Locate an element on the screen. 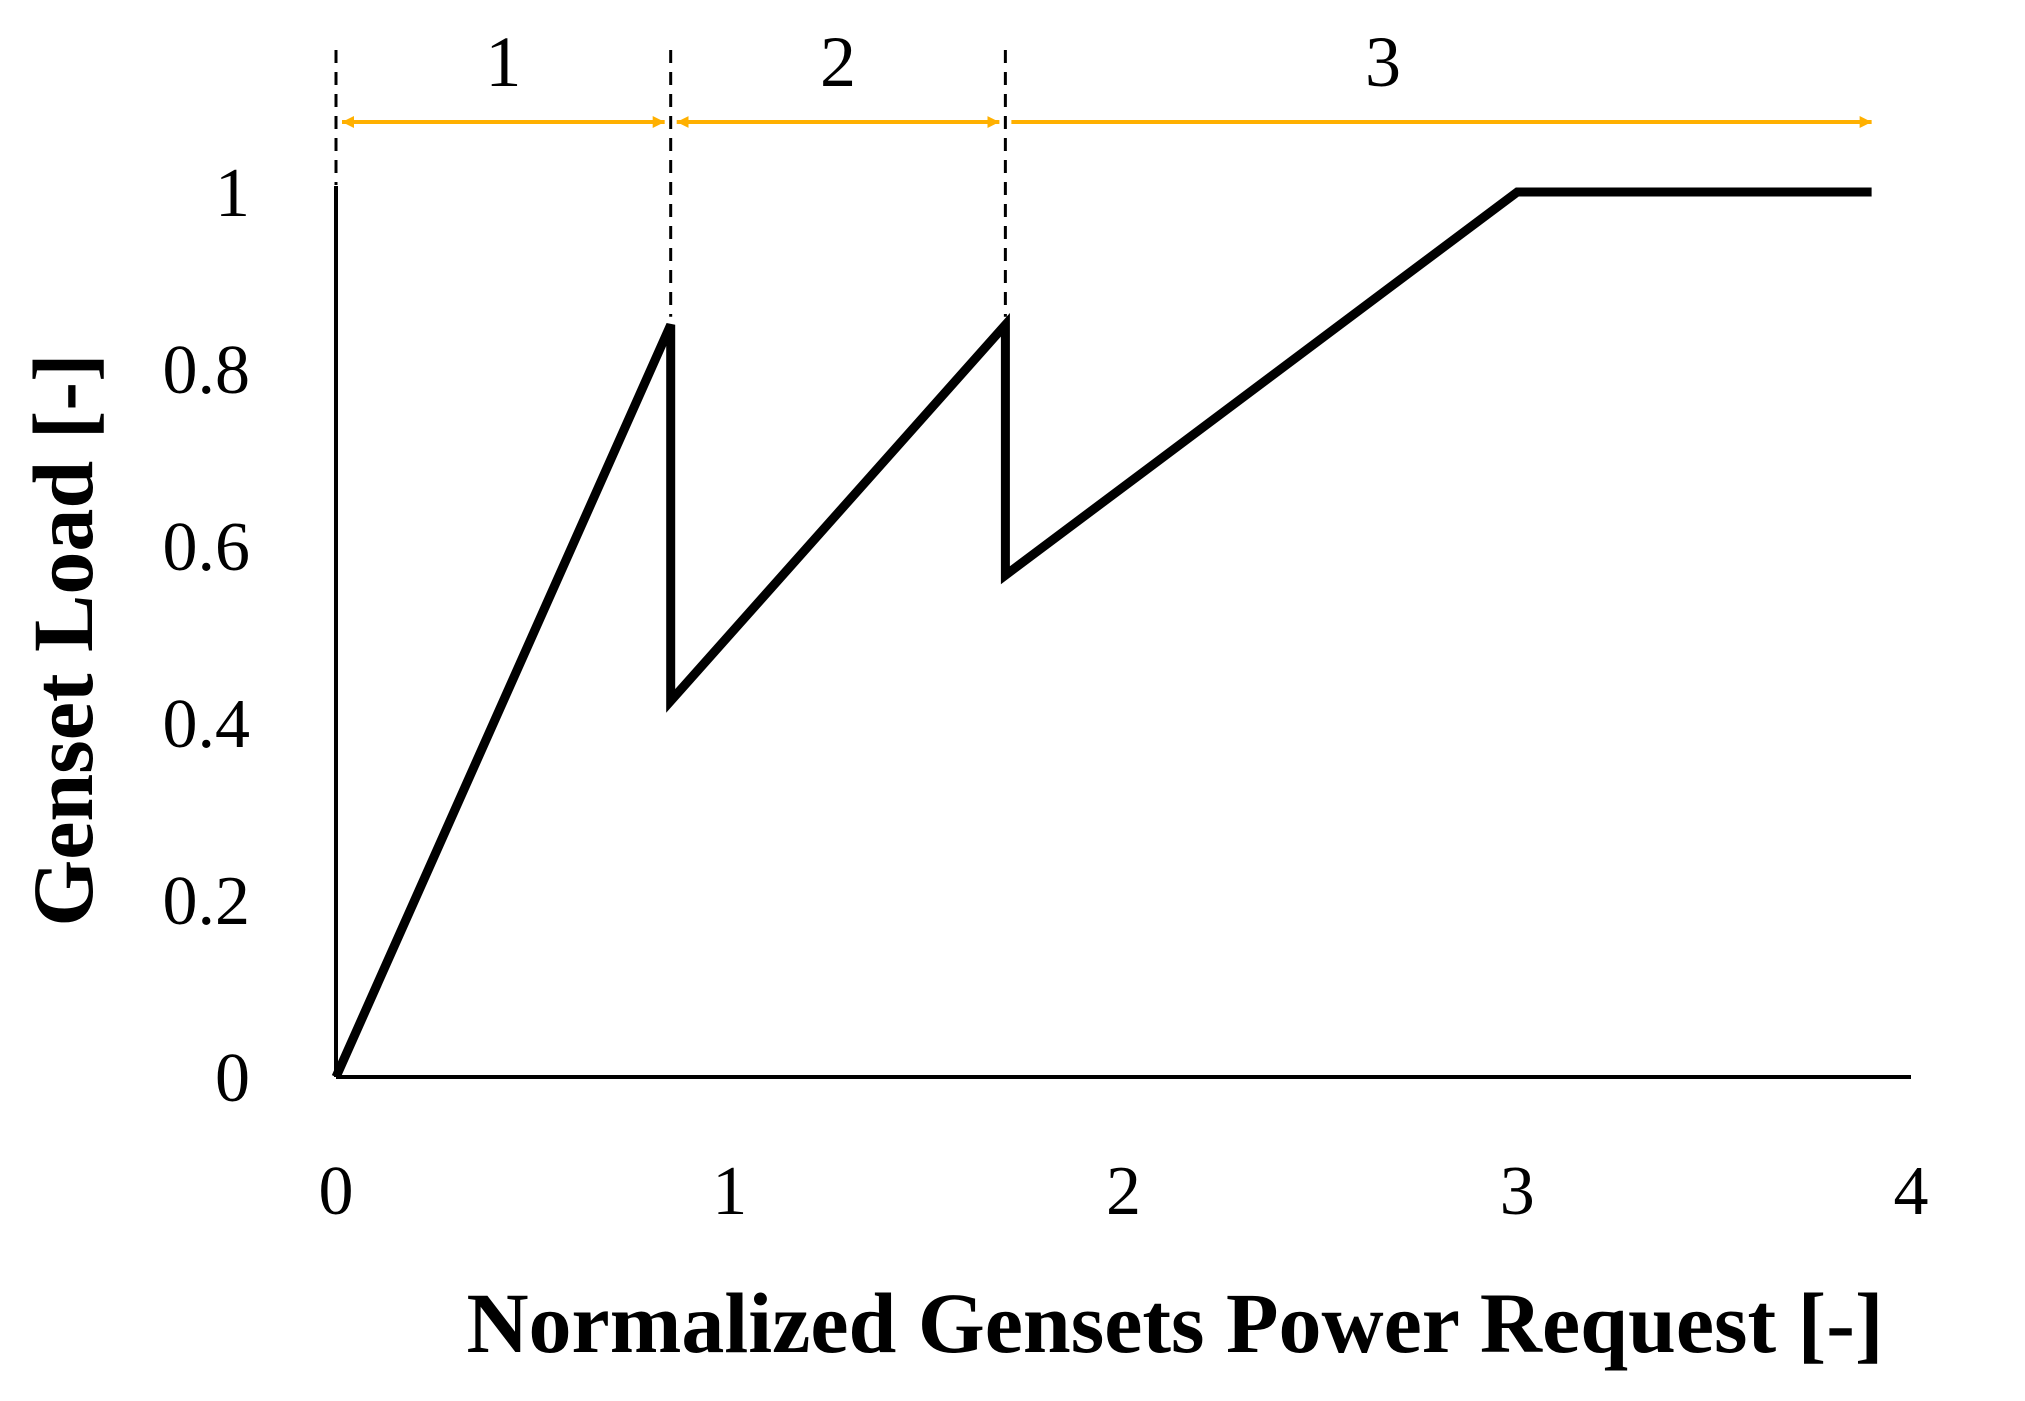 The width and height of the screenshot is (2025, 1401). x-tick-label: 0 is located at coordinates (336, 1191).